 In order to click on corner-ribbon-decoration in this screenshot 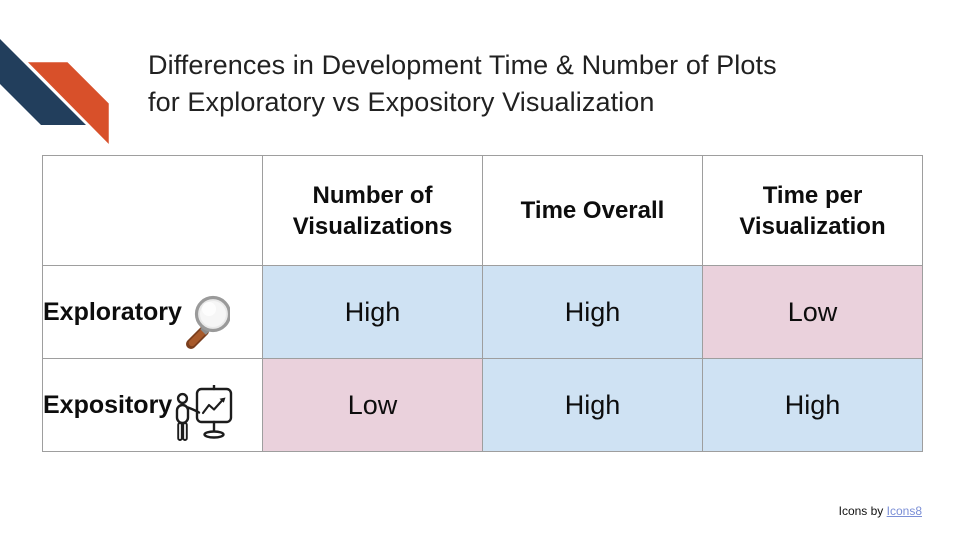, I will do `click(56, 95)`.